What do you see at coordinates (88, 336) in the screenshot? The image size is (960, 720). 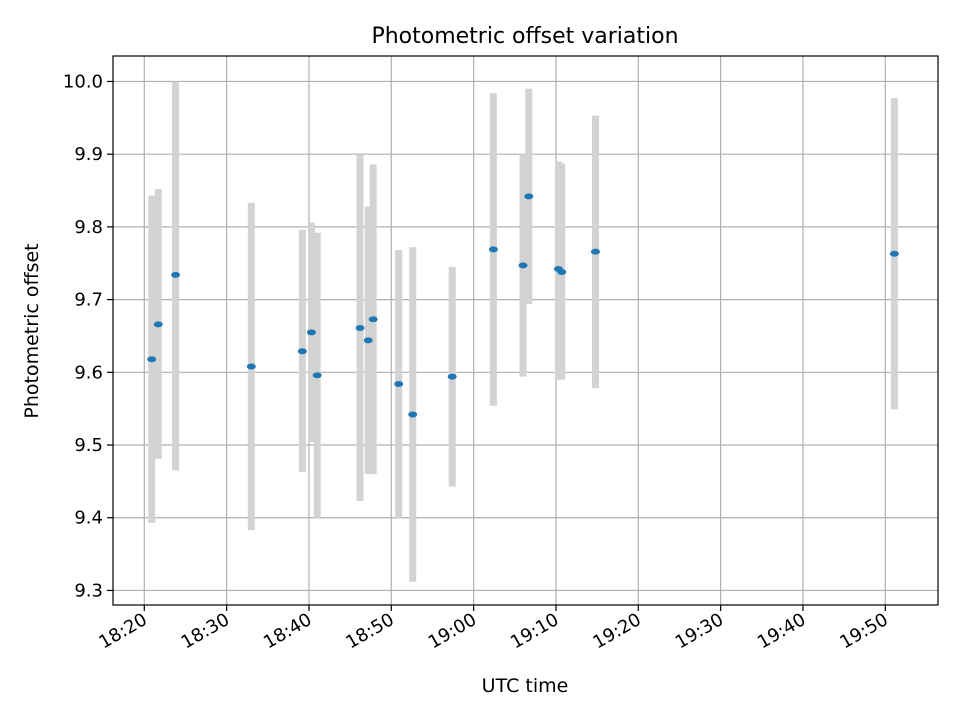 I see `y-axis-ticks: 9.3 9.4 9.5 9.6 9.7 9.8 9.9 10.0` at bounding box center [88, 336].